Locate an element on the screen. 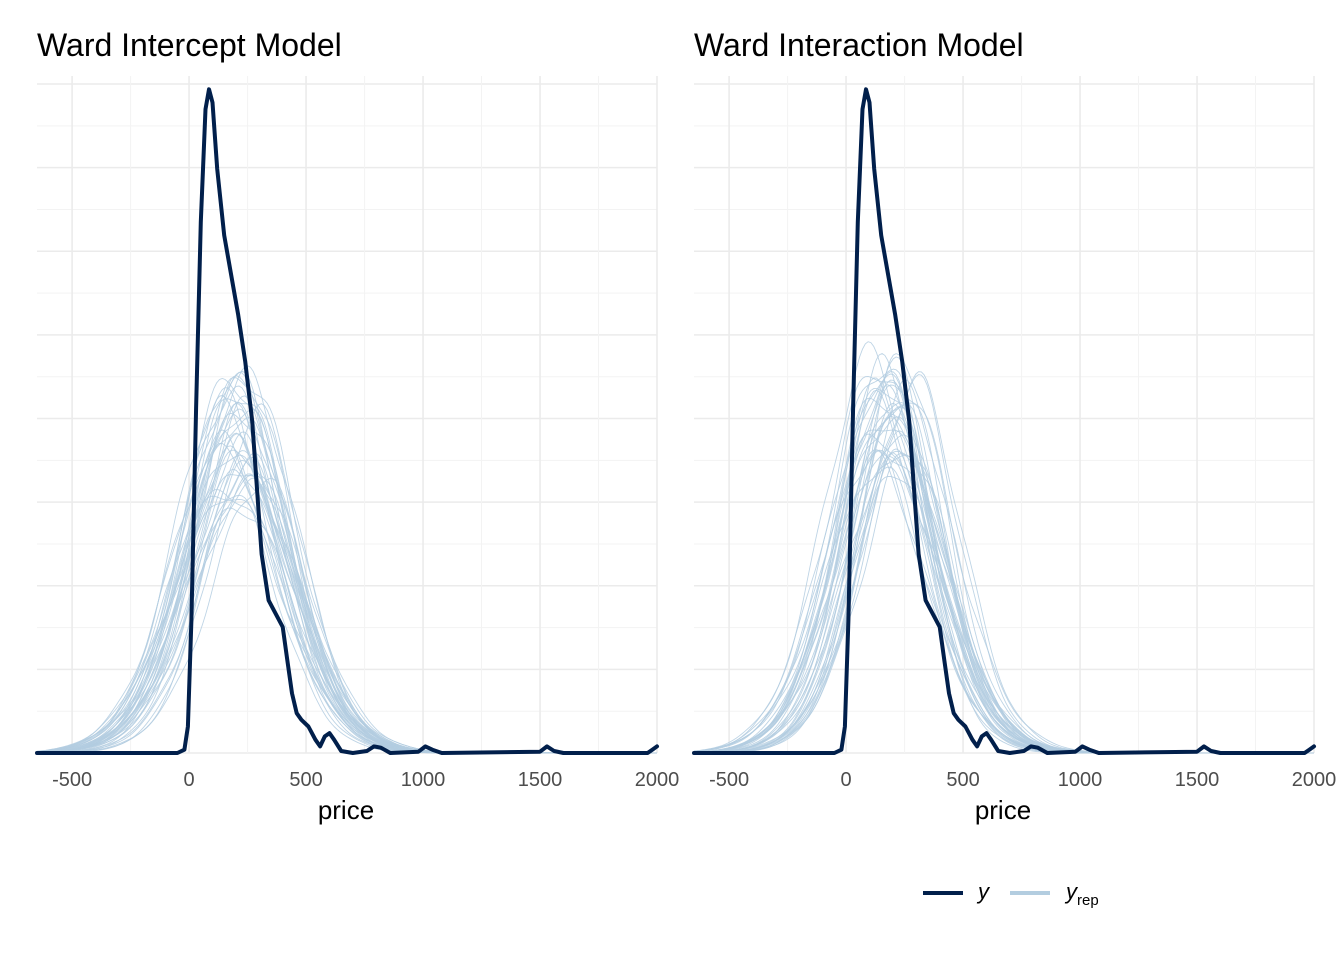 This screenshot has height=960, width=1344. panel-title: Ward Intercept Model is located at coordinates (189, 45).